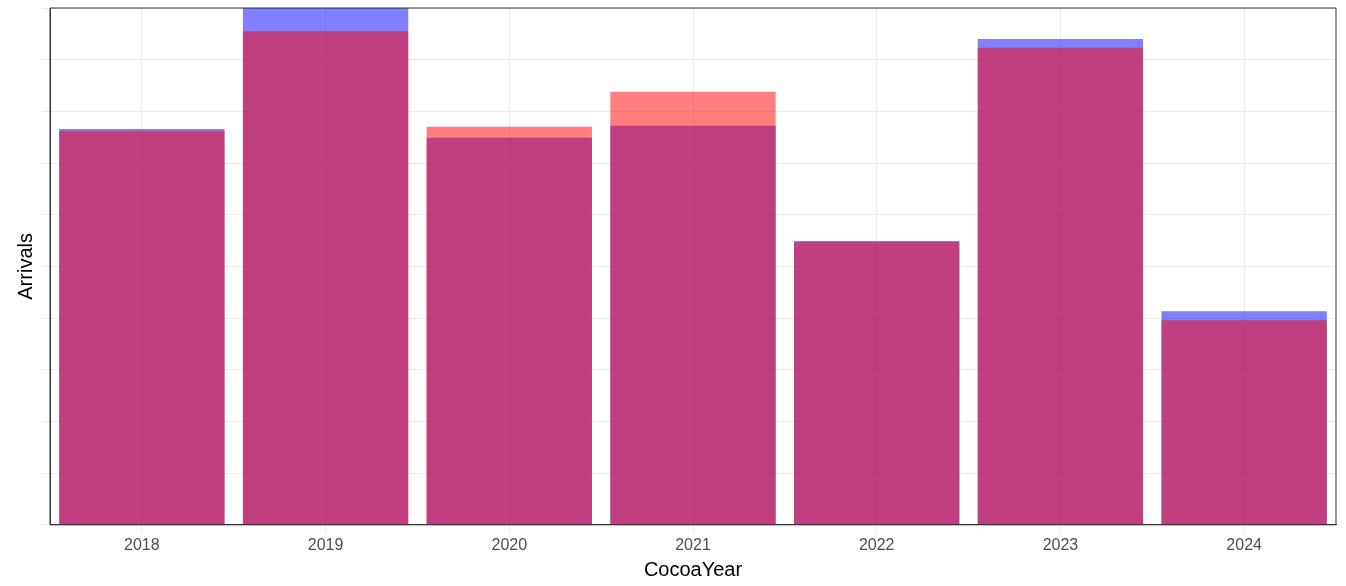  Describe the element at coordinates (693, 544) in the screenshot. I see `x-tick-label: 2021` at that location.